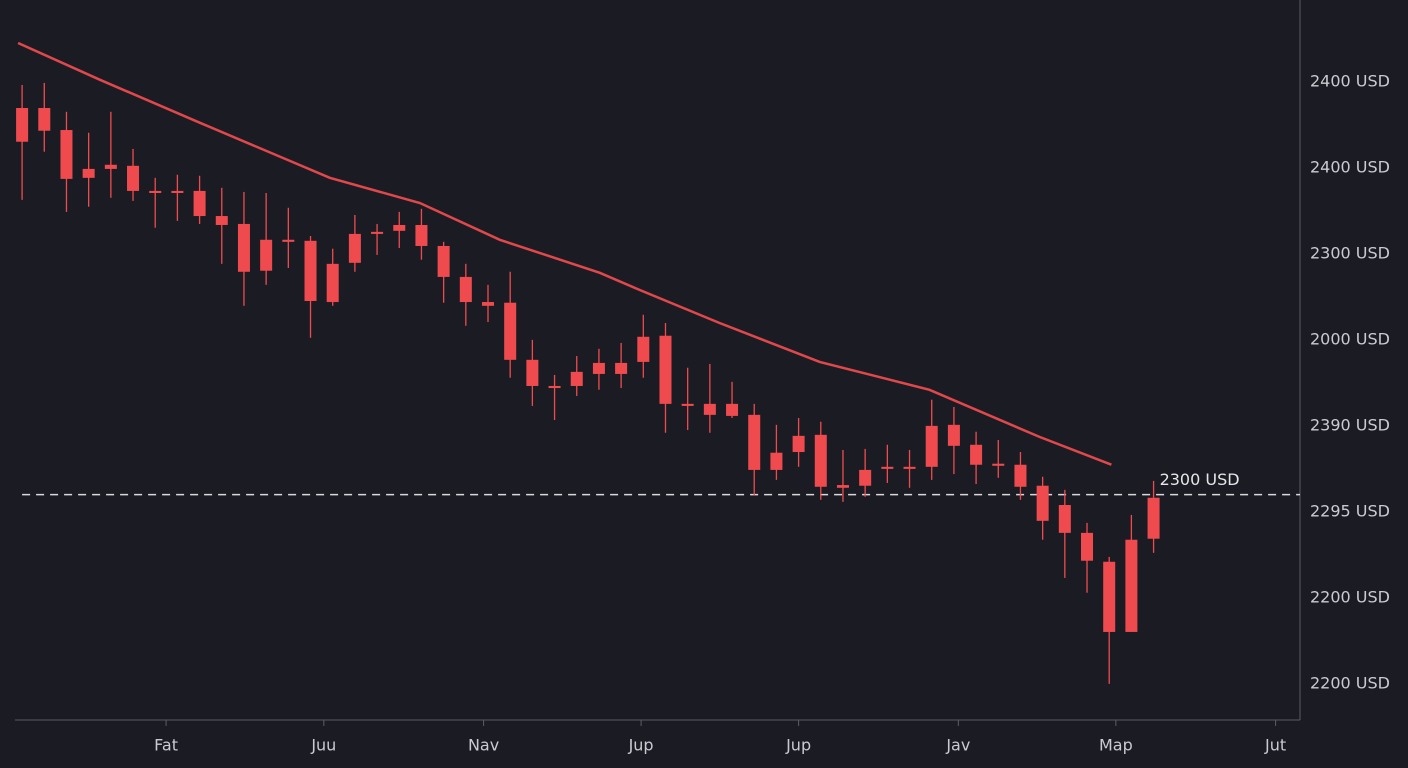 The height and width of the screenshot is (768, 1408). Describe the element at coordinates (957, 745) in the screenshot. I see `x-tick-label: Jav` at that location.